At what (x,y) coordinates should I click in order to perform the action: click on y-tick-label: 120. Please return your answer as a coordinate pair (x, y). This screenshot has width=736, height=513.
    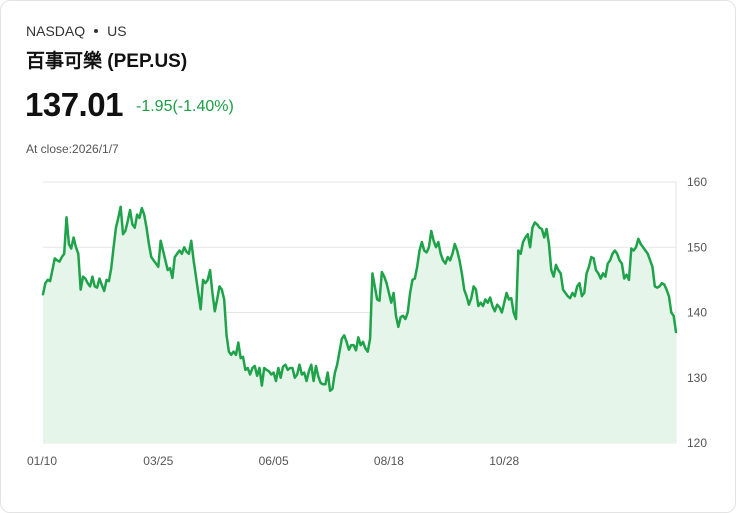
    Looking at the image, I should click on (697, 443).